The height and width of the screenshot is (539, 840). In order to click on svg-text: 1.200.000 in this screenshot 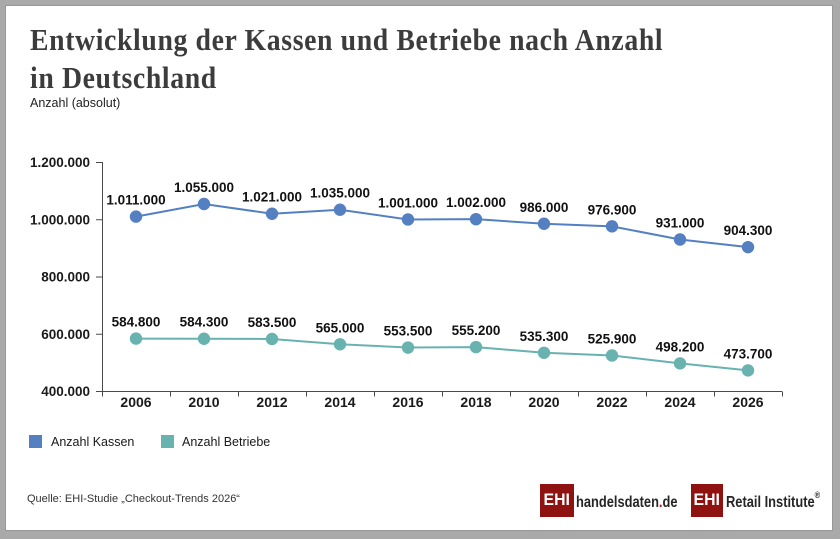, I will do `click(60, 162)`.